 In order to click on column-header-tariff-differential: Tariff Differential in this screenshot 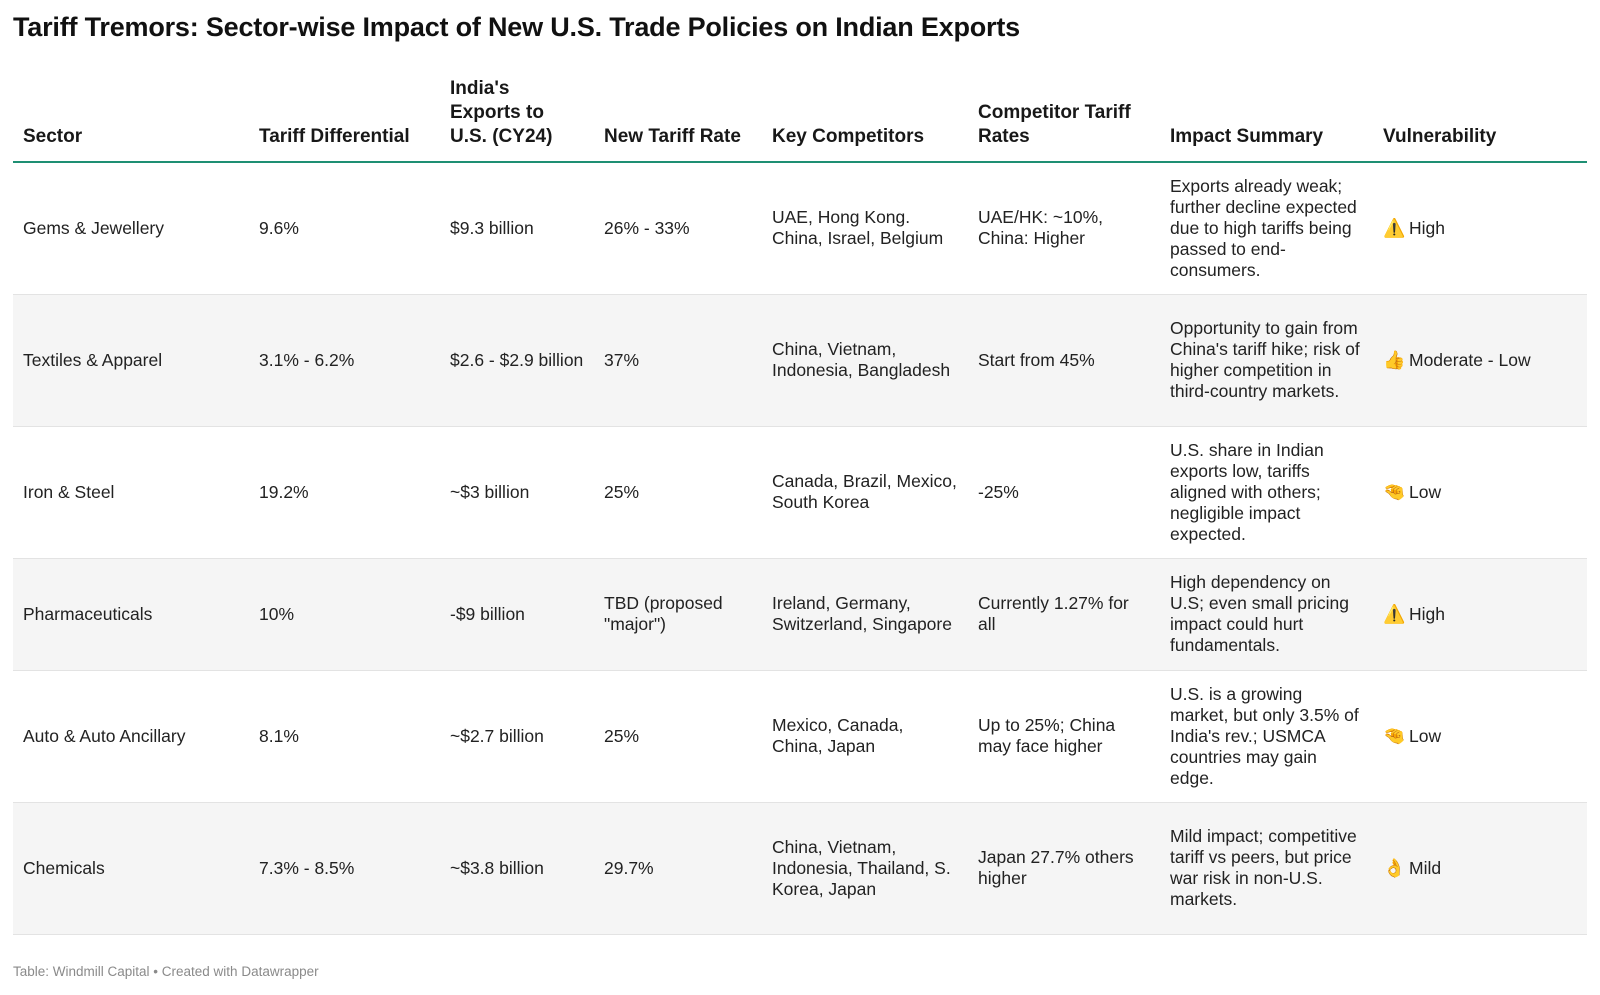, I will do `click(344, 118)`.